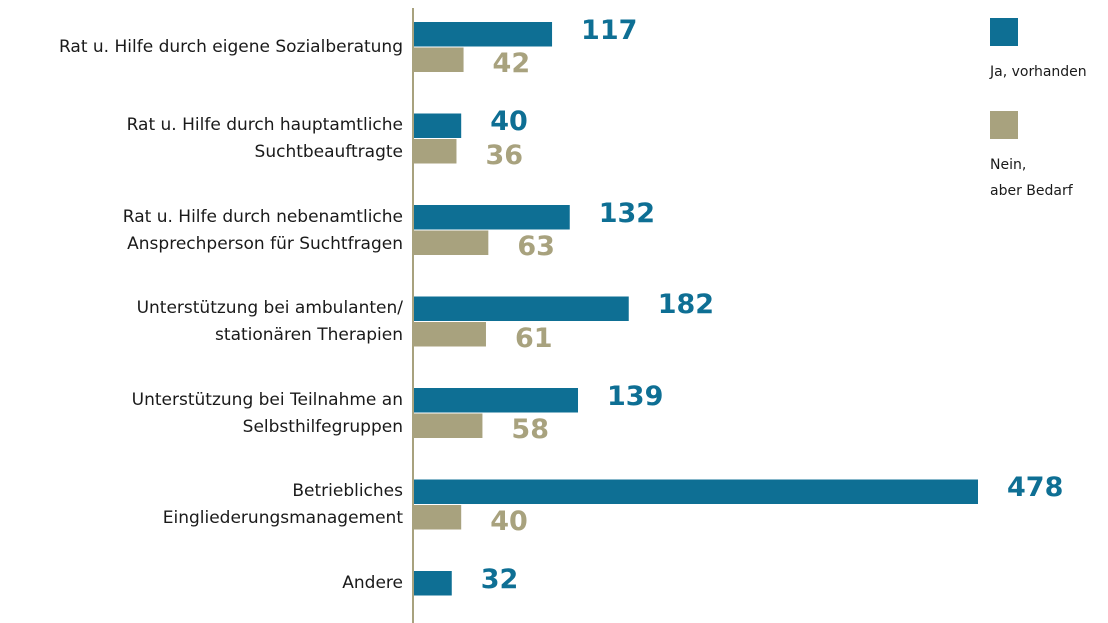 The image size is (1108, 623). I want to click on value-label: 63, so click(536, 247).